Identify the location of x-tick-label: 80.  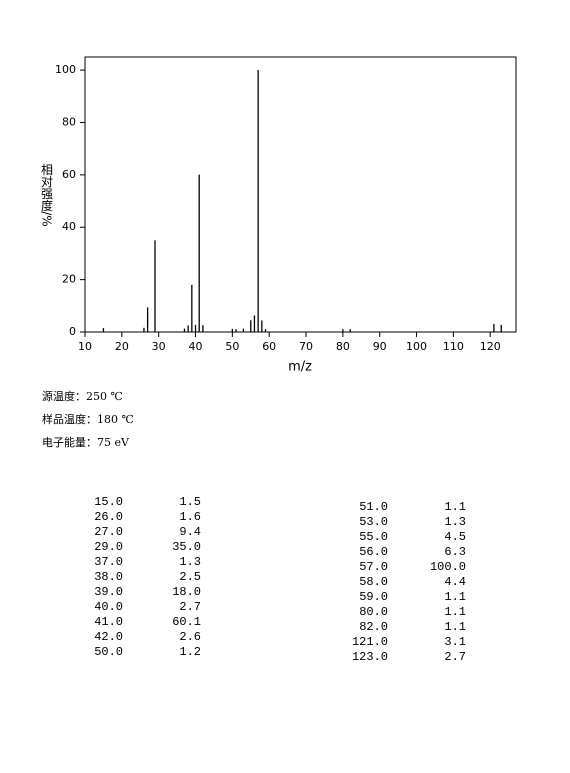
(343, 346).